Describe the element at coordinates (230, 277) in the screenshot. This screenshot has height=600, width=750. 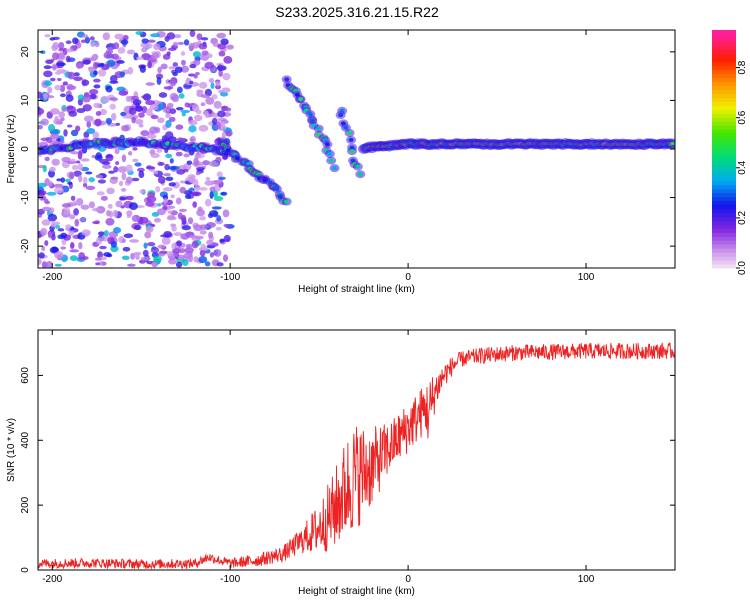
I see `x-tick-label: -100` at that location.